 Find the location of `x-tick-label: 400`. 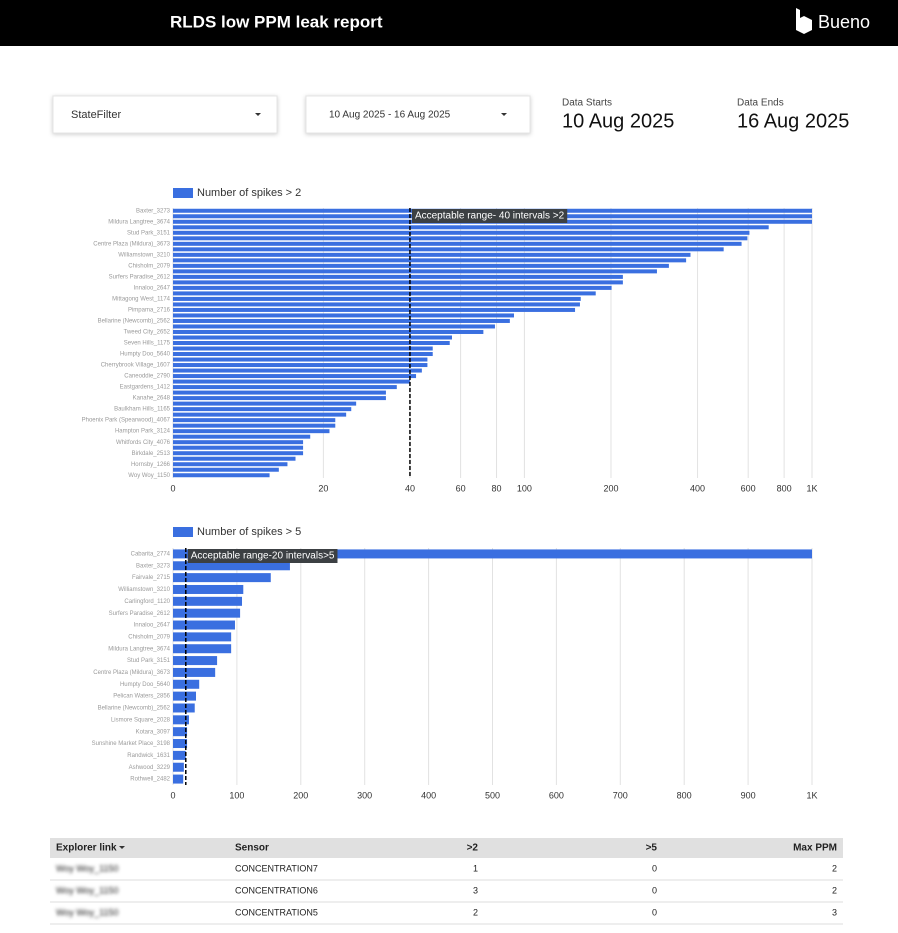

x-tick-label: 400 is located at coordinates (697, 488).